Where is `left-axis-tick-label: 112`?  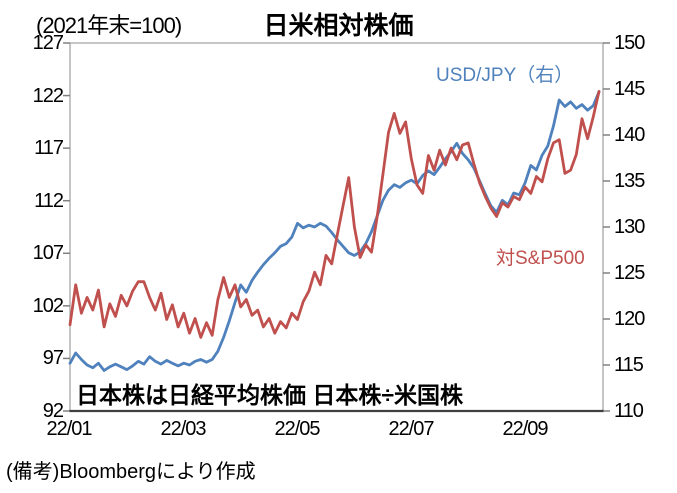
left-axis-tick-label: 112 is located at coordinates (49, 201).